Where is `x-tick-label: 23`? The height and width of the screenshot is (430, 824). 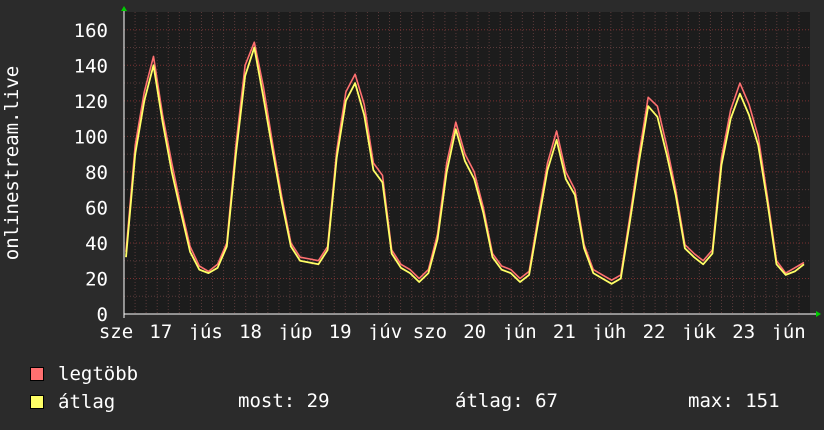 x-tick-label: 23 is located at coordinates (743, 330).